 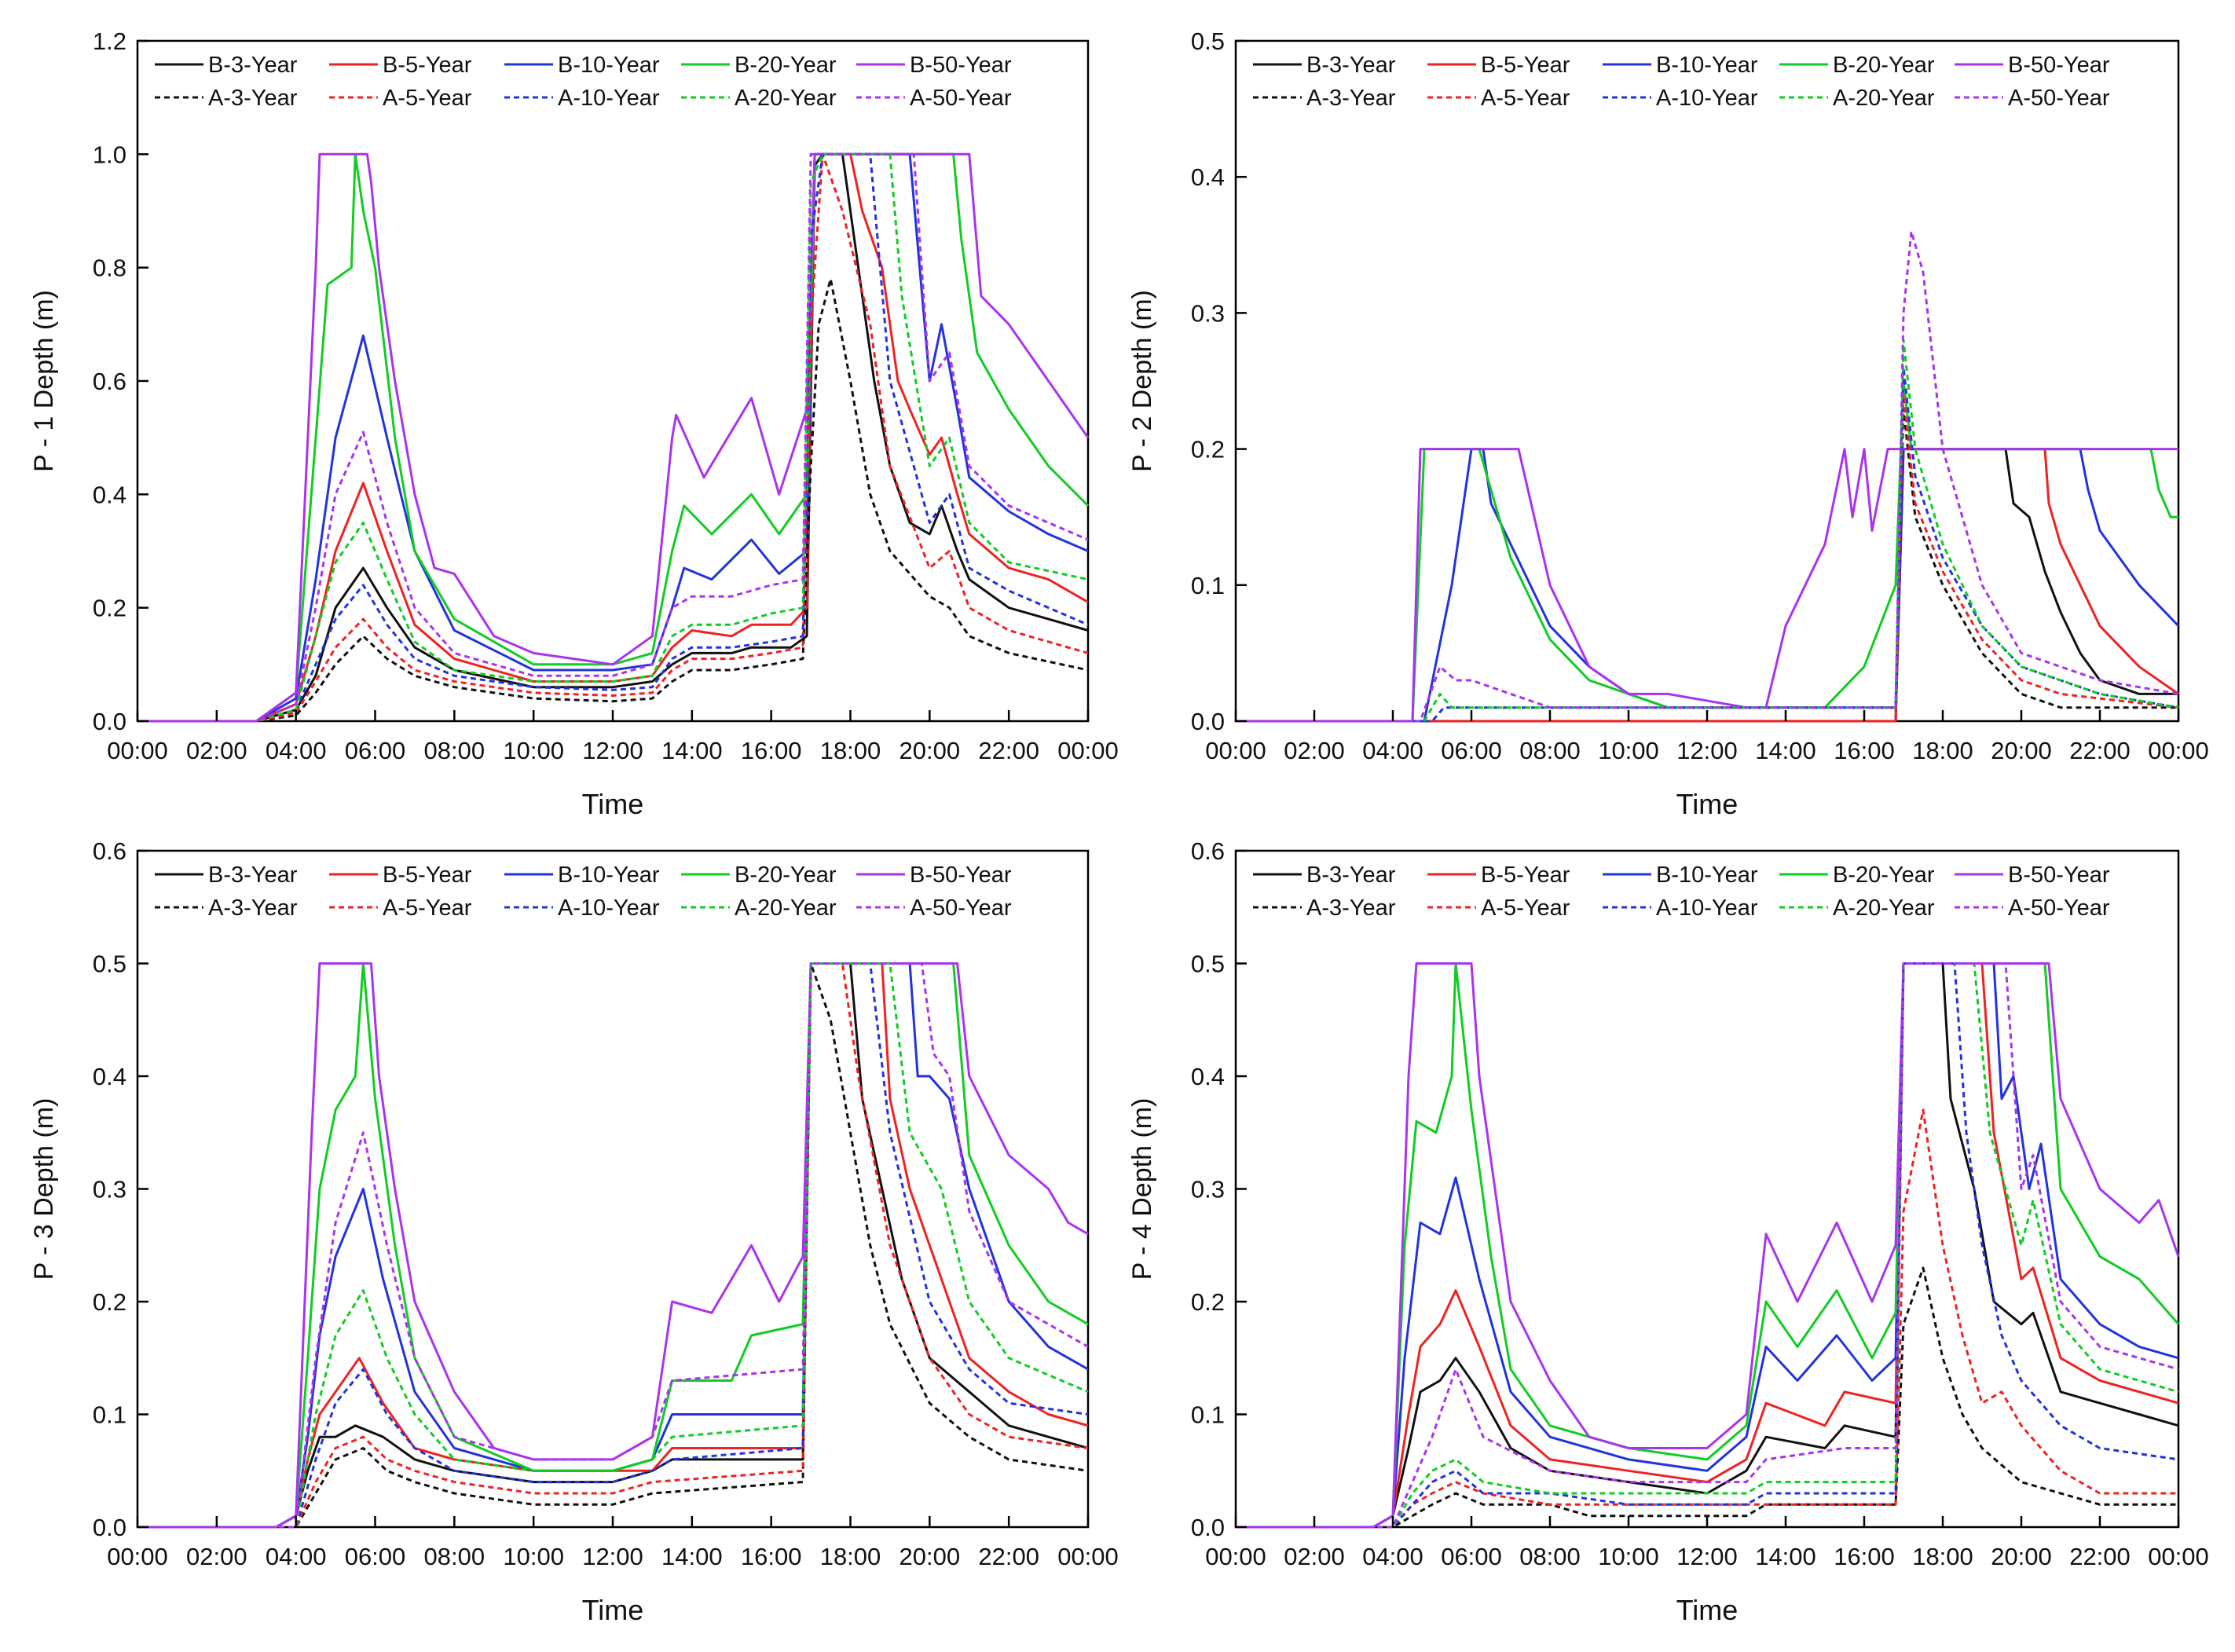 What do you see at coordinates (44, 381) in the screenshot?
I see `p-1-y-axis-label: P - 1 Depth (m)` at bounding box center [44, 381].